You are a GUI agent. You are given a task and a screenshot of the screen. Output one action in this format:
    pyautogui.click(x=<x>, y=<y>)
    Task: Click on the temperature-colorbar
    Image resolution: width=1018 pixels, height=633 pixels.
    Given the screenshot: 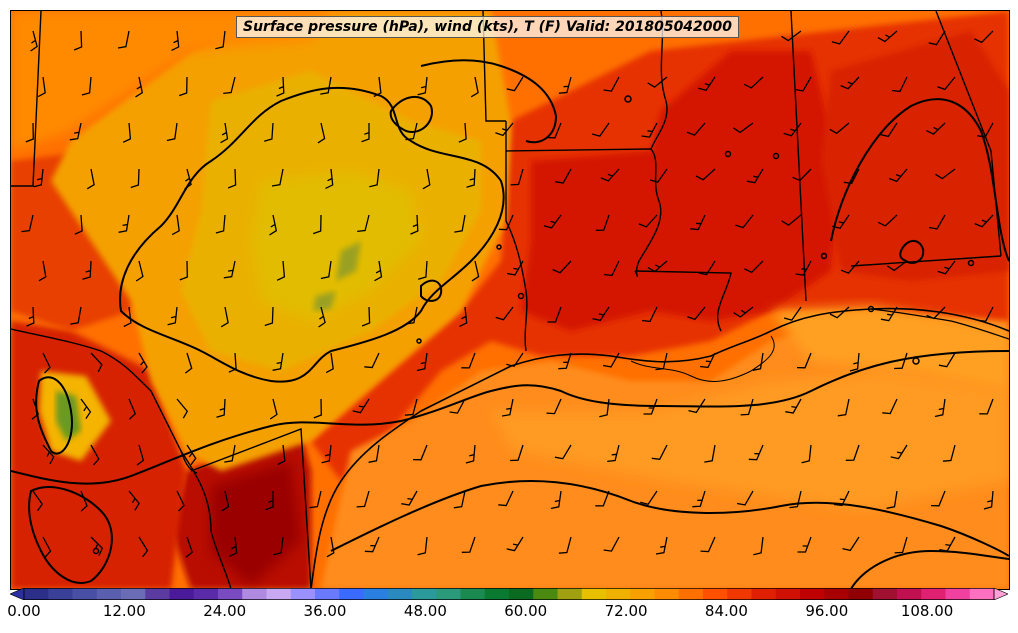 What is the action you would take?
    pyautogui.click(x=509, y=594)
    